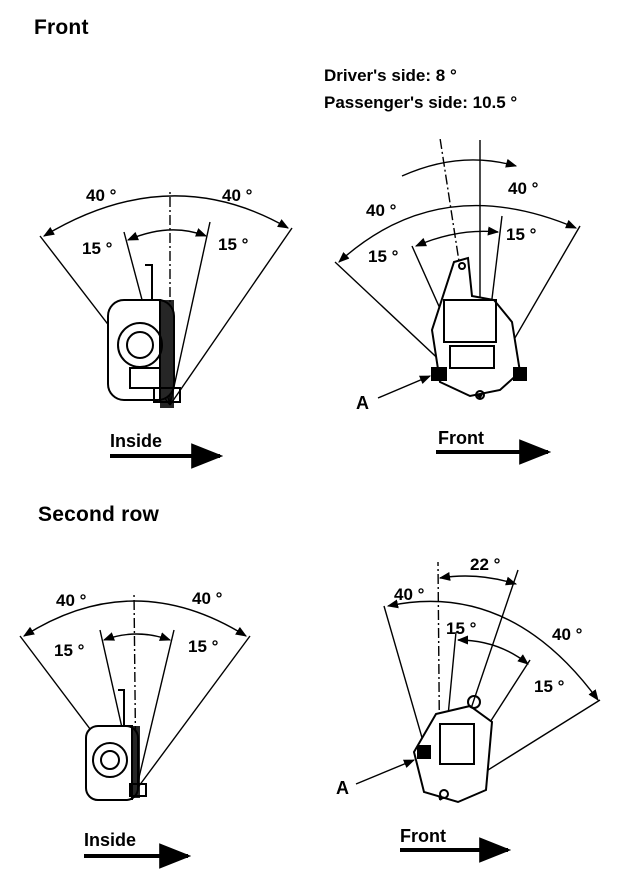 This screenshot has width=640, height=896. I want to click on retractor-front-front, so click(478, 328).